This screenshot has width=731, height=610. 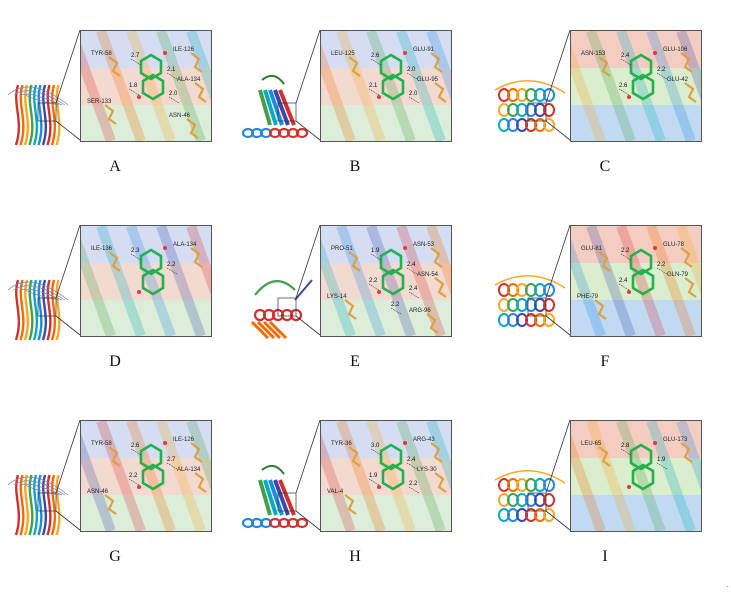 What do you see at coordinates (605, 515) in the screenshot?
I see `docking-panel-i: LEU-65 GLU-173 2.8 1.9 I` at bounding box center [605, 515].